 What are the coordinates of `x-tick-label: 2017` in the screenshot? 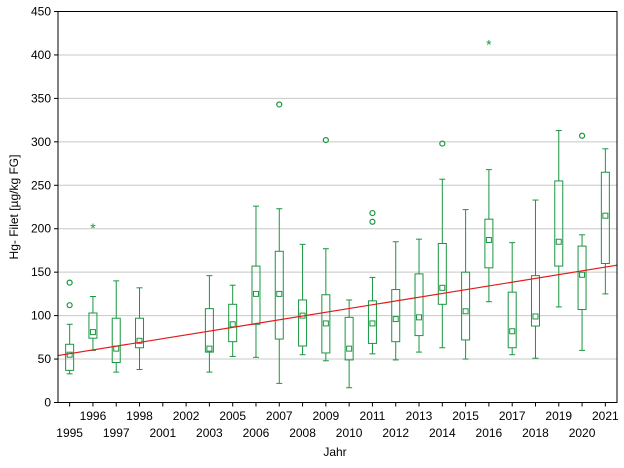 It's located at (512, 416).